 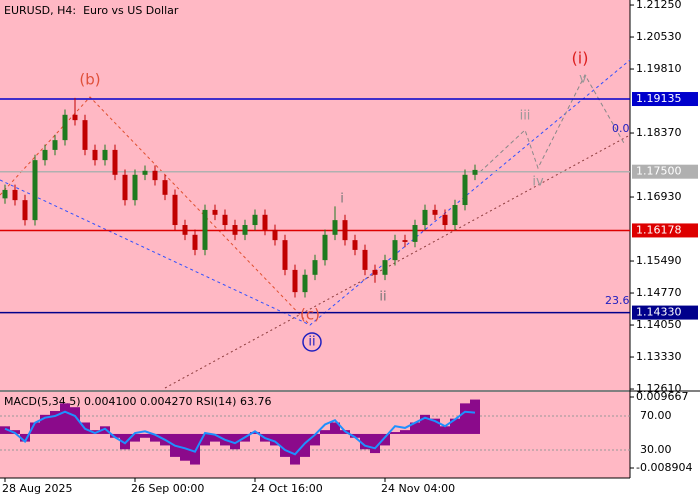 What do you see at coordinates (659, 132) in the screenshot?
I see `y-tick-label: 1.18370` at bounding box center [659, 132].